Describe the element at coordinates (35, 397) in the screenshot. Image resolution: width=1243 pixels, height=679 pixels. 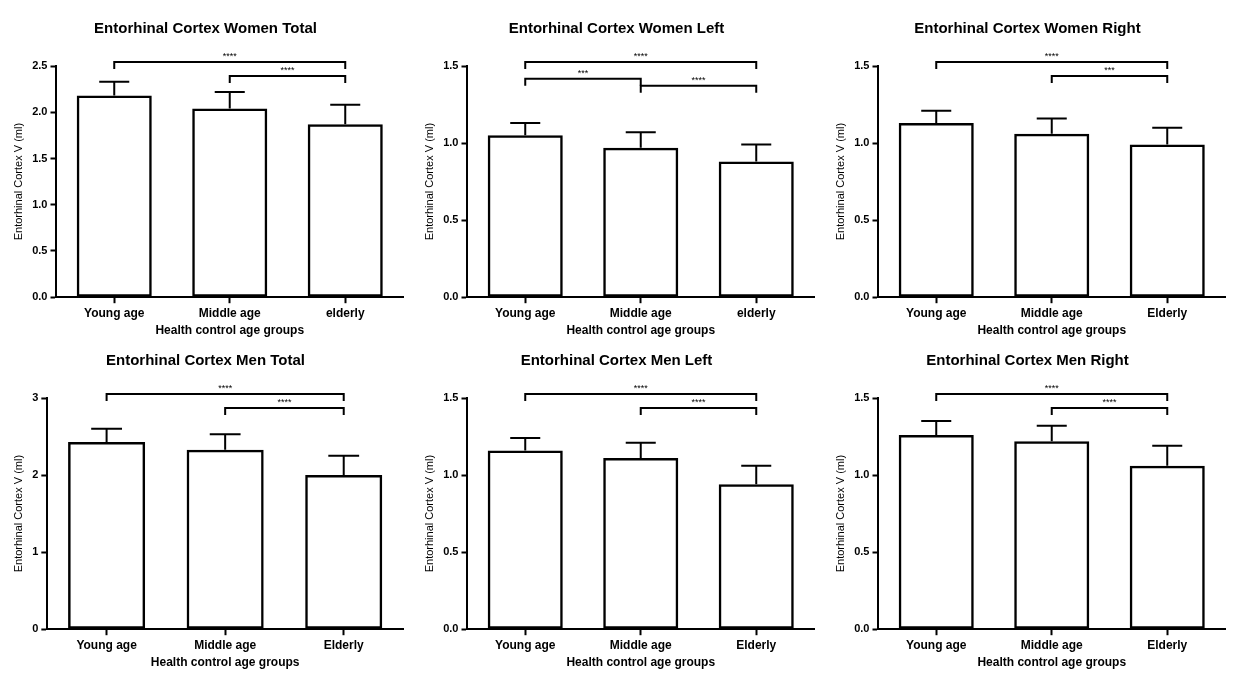
I see `y-tick-label: 3` at that location.